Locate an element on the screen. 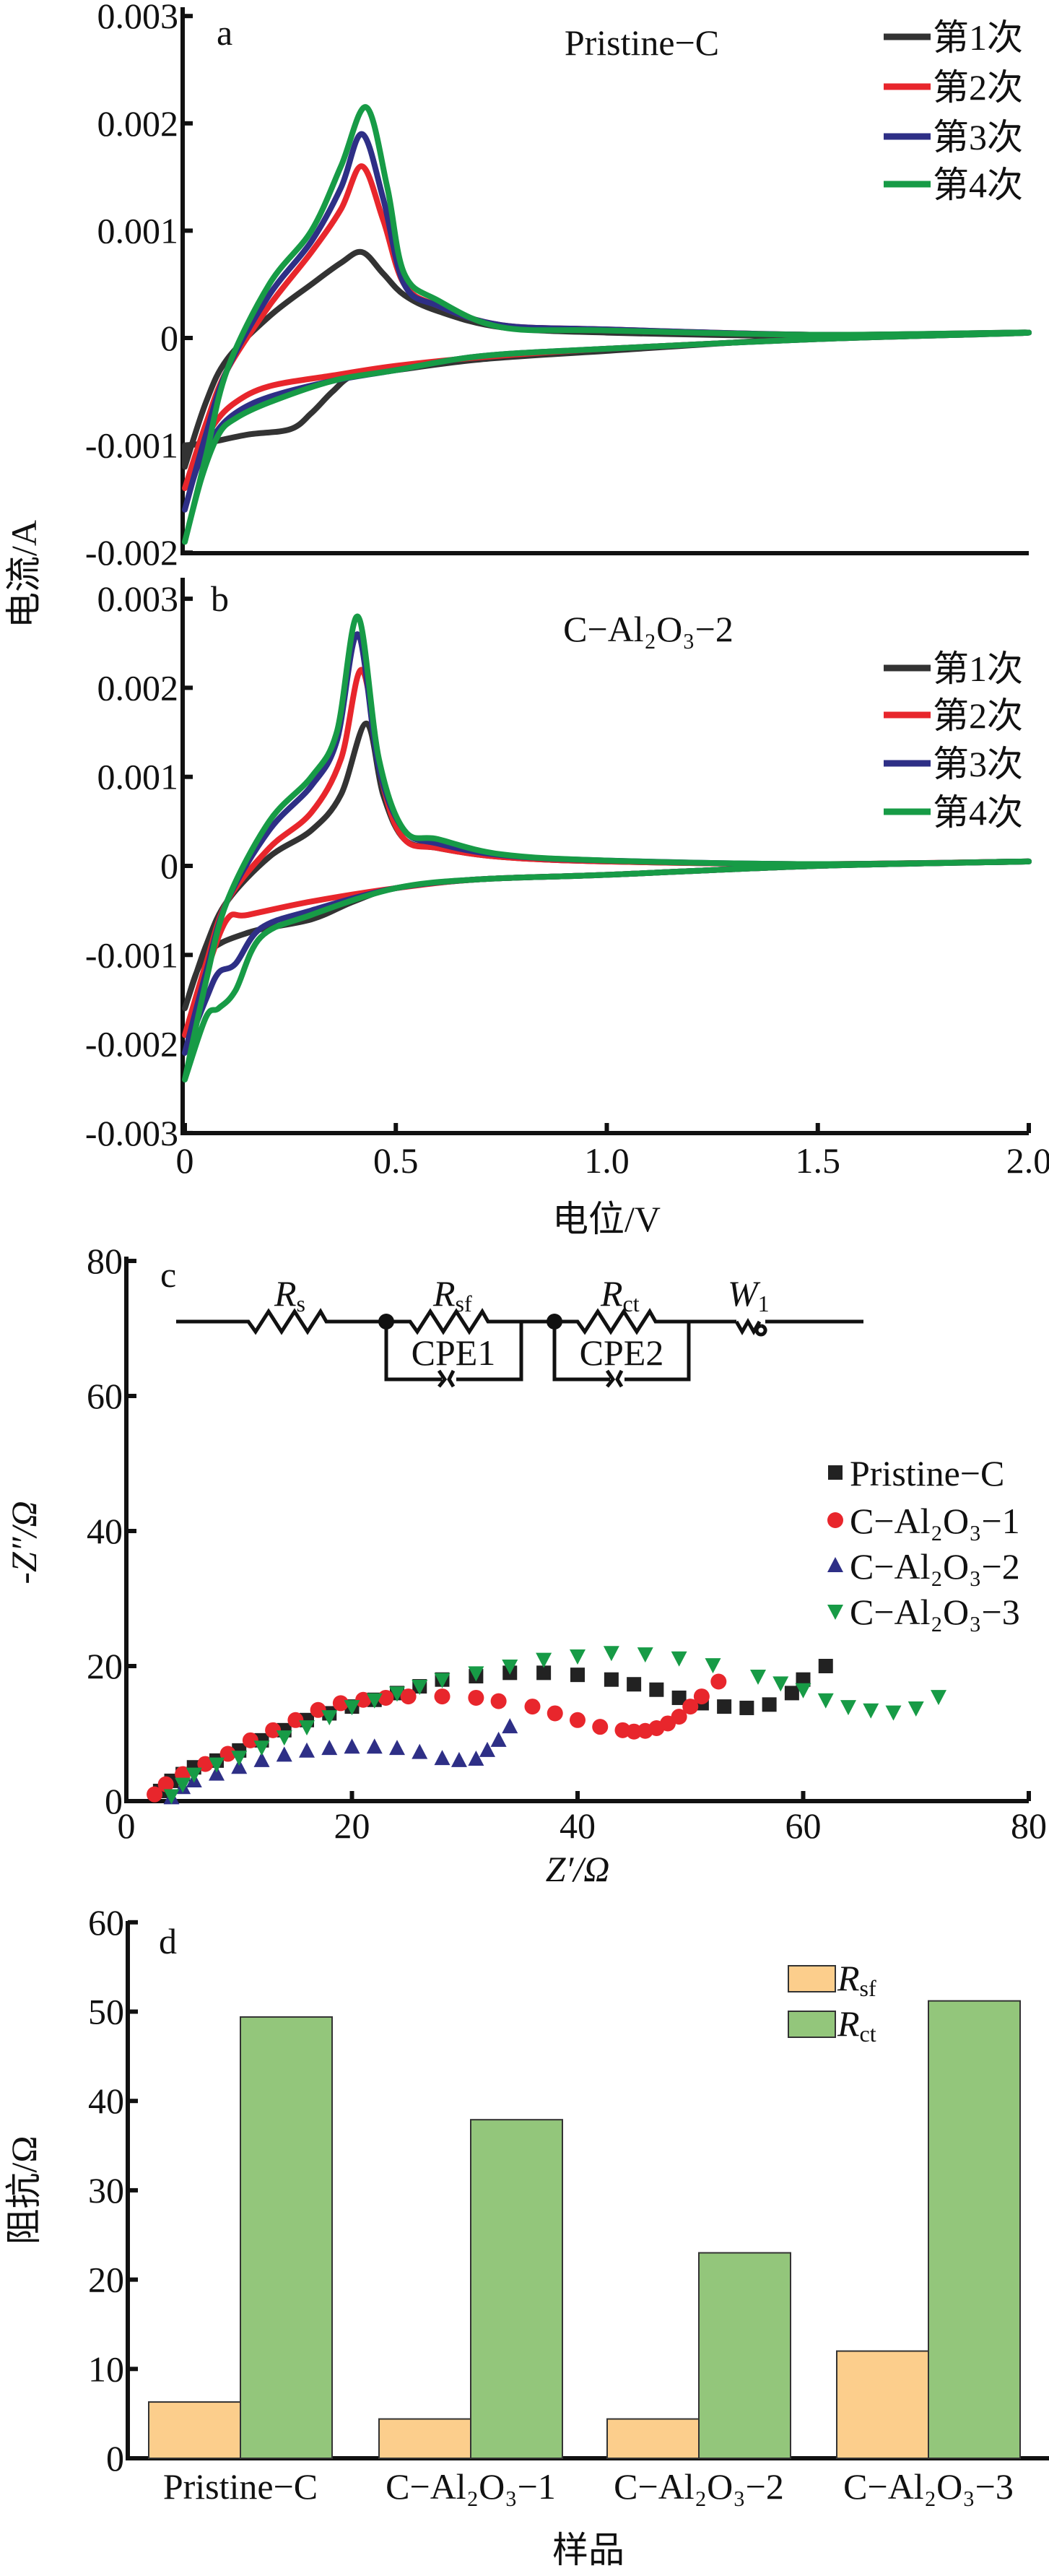 The height and width of the screenshot is (2576, 1049). label-rct: Rct is located at coordinates (620, 1295).